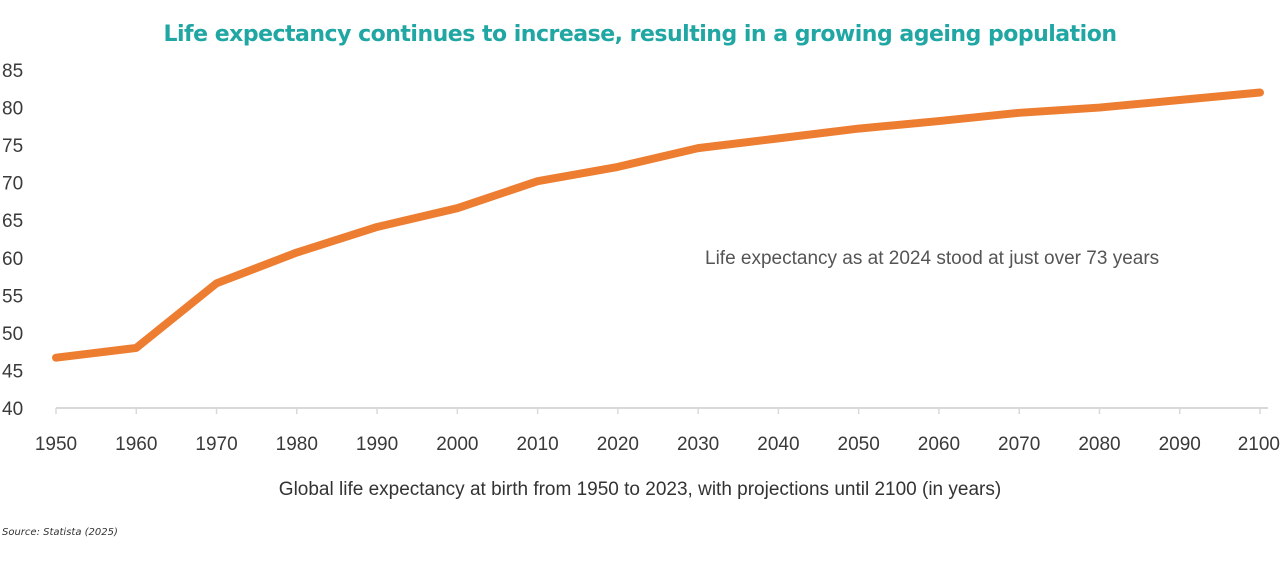 This screenshot has width=1280, height=567. I want to click on y-tick-label: 55, so click(12, 296).